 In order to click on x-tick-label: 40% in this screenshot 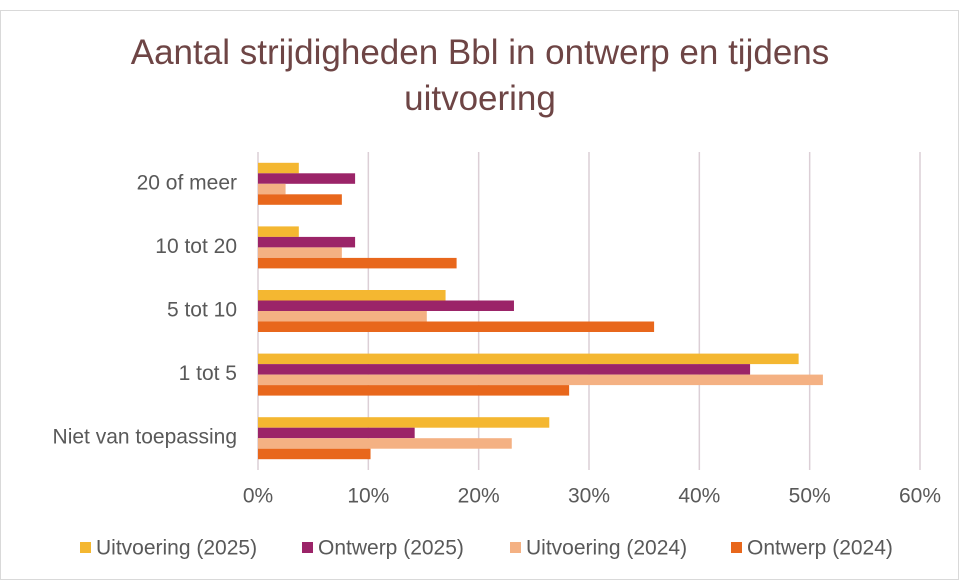, I will do `click(699, 496)`.